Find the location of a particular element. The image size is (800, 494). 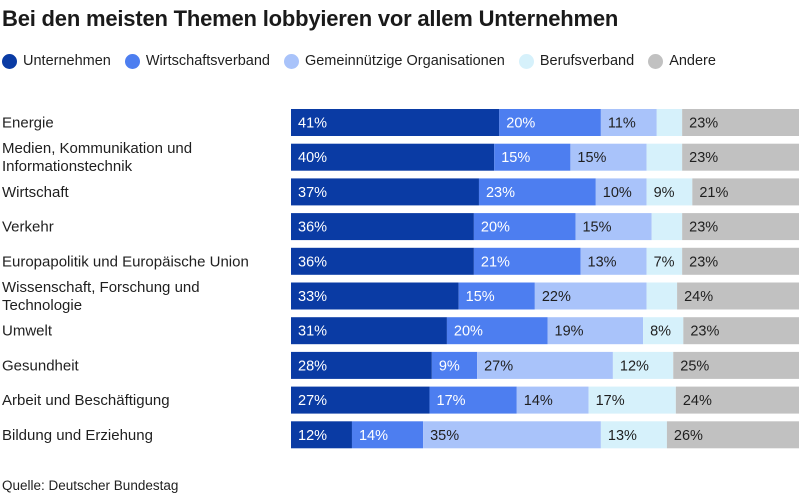

legend-item-3: Berufsverband is located at coordinates (576, 61).